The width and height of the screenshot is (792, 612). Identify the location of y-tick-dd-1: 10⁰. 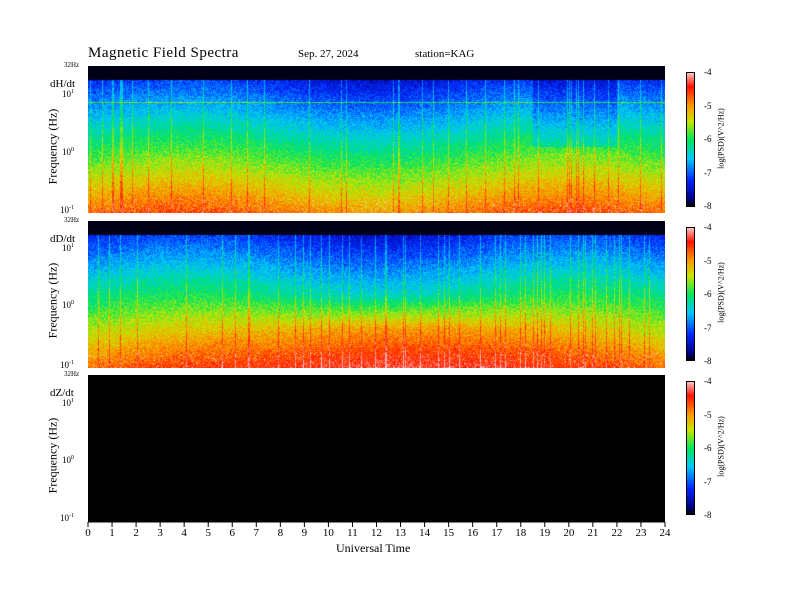
(68, 305).